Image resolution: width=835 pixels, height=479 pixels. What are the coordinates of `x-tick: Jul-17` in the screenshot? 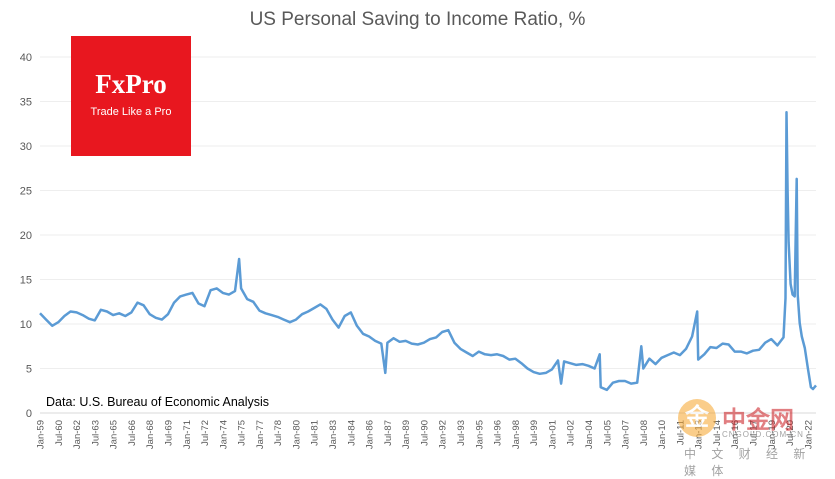 It's located at (754, 433).